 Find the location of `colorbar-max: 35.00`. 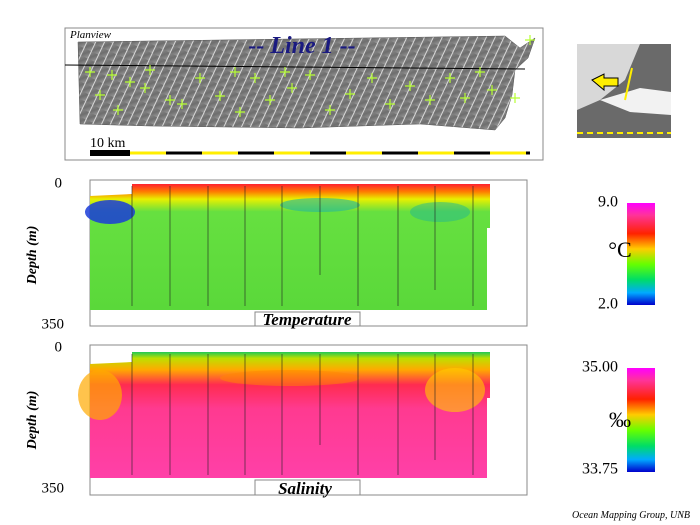

colorbar-max: 35.00 is located at coordinates (600, 367).